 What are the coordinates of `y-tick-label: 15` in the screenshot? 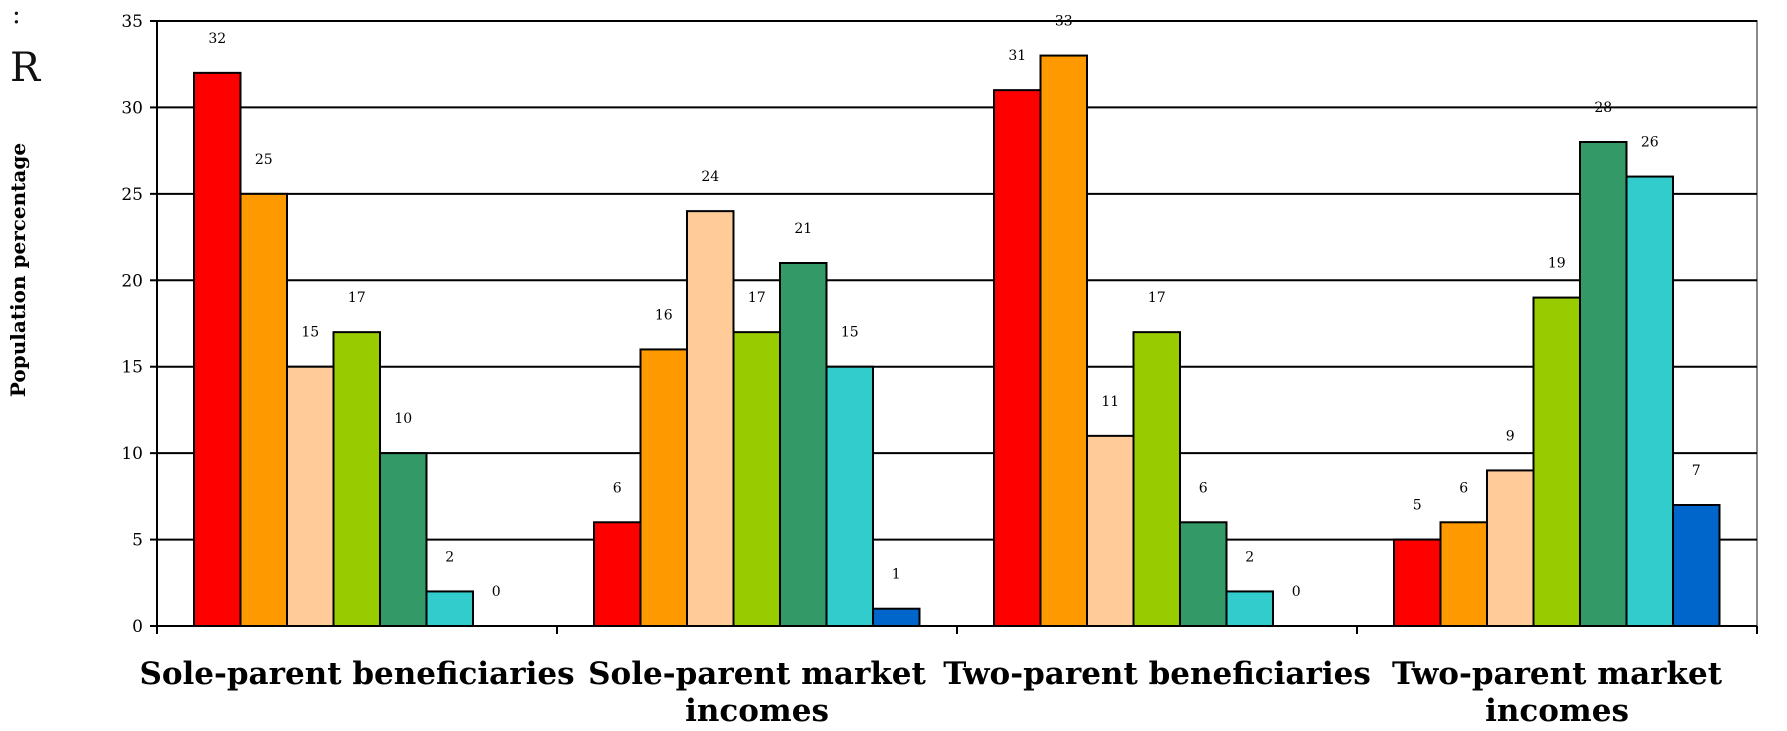 It's located at (132, 368).